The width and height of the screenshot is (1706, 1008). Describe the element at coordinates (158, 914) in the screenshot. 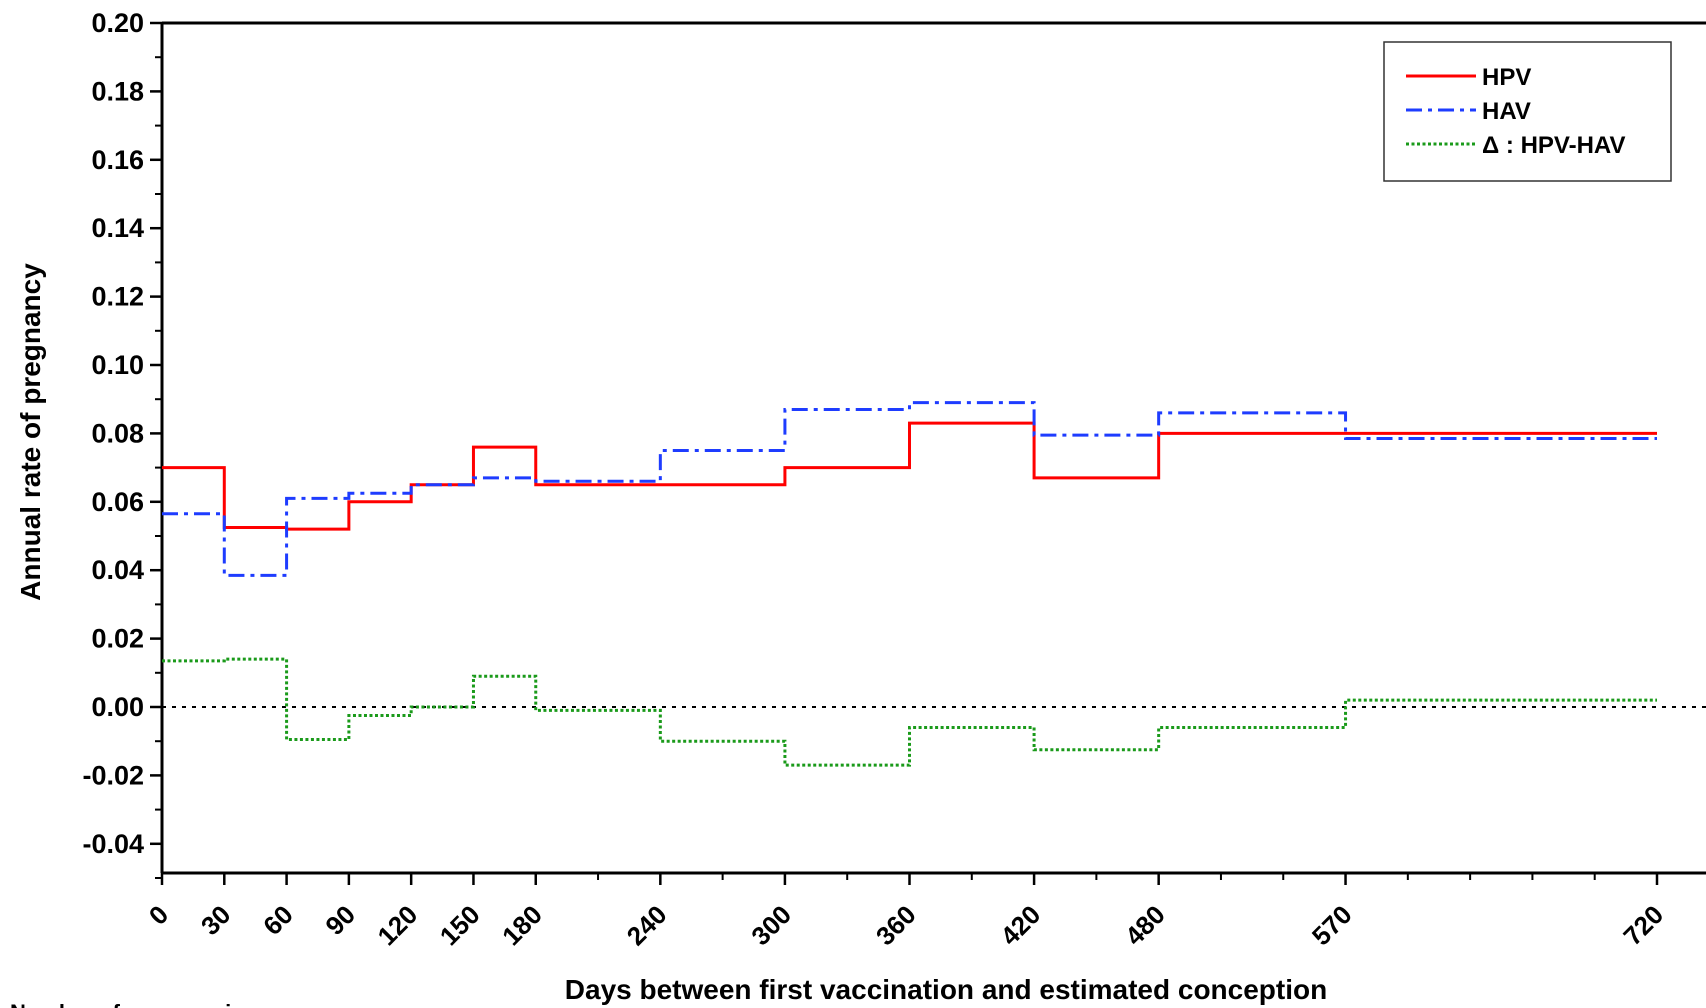

I see `x-tick-label: 0` at that location.